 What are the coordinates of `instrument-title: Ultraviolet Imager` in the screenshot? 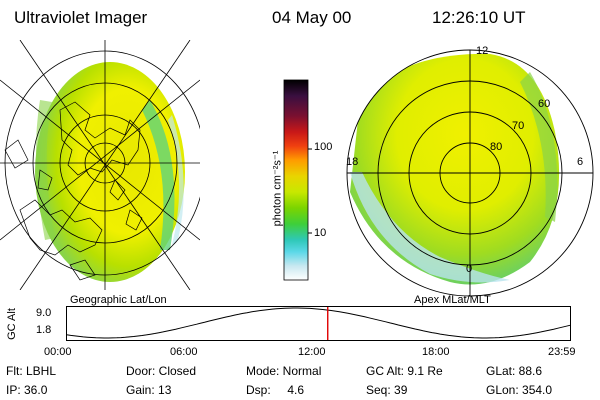 It's located at (81, 17).